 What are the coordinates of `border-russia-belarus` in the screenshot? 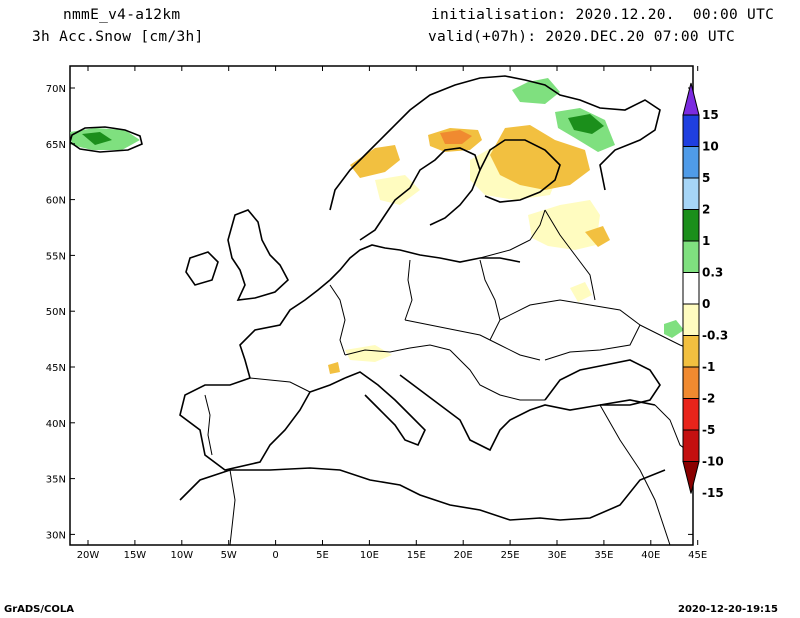 It's located at (570, 255).